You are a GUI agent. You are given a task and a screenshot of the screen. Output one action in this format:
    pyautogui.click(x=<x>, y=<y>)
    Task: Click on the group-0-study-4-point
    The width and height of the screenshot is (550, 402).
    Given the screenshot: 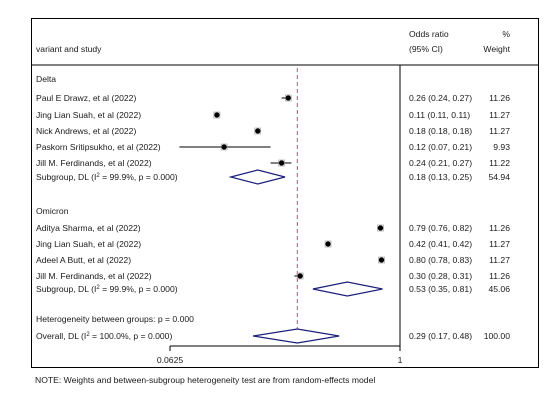 What is the action you would take?
    pyautogui.click(x=281, y=163)
    